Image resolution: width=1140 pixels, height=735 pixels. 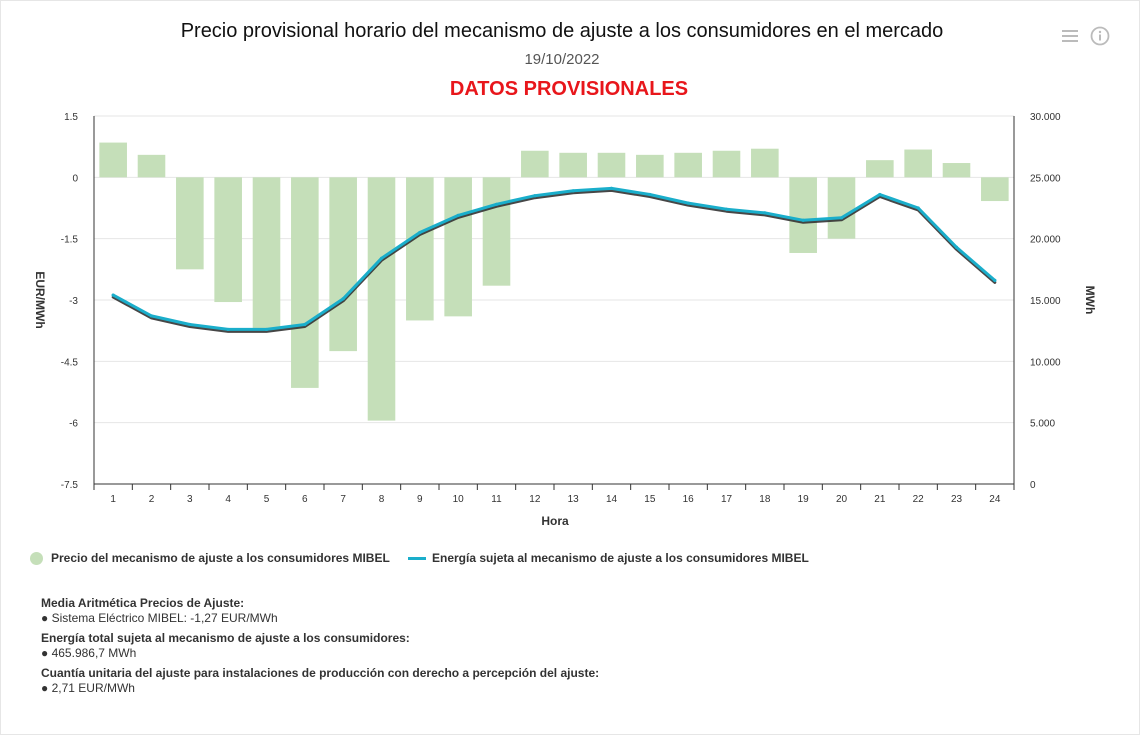 What do you see at coordinates (70, 485) in the screenshot?
I see `y-left-tick-label: -7.5` at bounding box center [70, 485].